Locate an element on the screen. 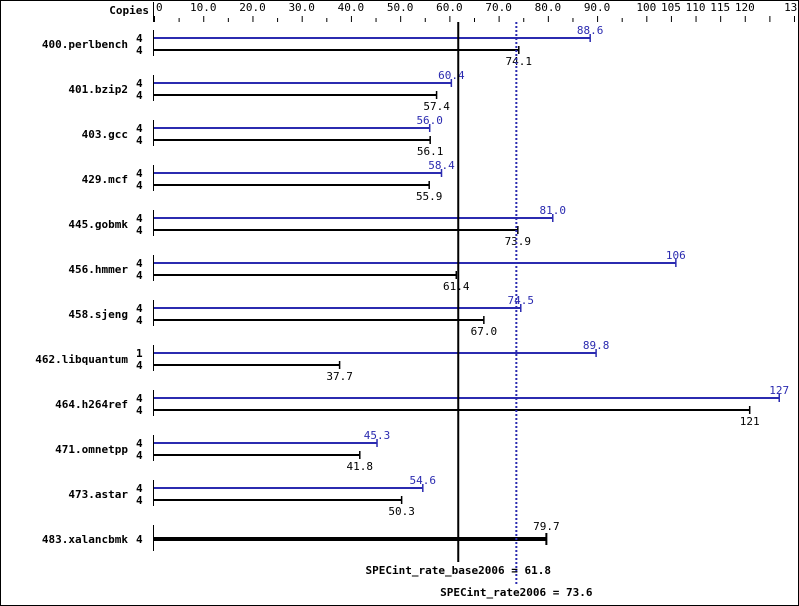 Image resolution: width=799 pixels, height=606 pixels. peak-copies: 1 is located at coordinates (139, 353).